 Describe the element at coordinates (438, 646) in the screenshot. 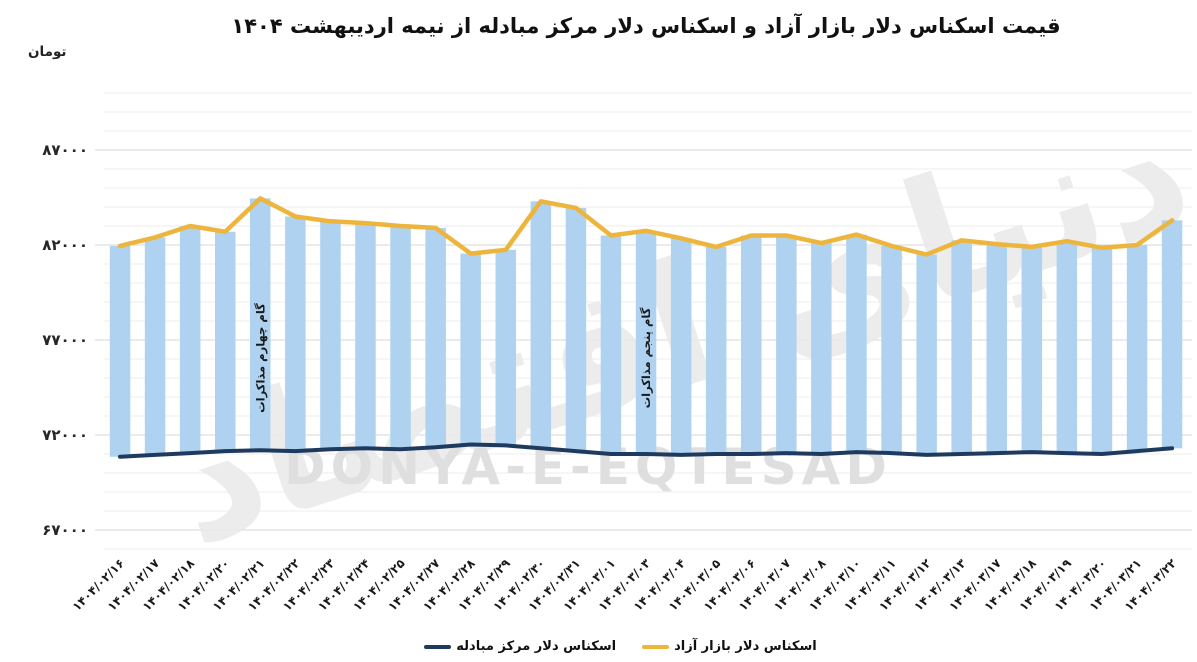

I see `legend-swatch-mobadele-line` at that location.